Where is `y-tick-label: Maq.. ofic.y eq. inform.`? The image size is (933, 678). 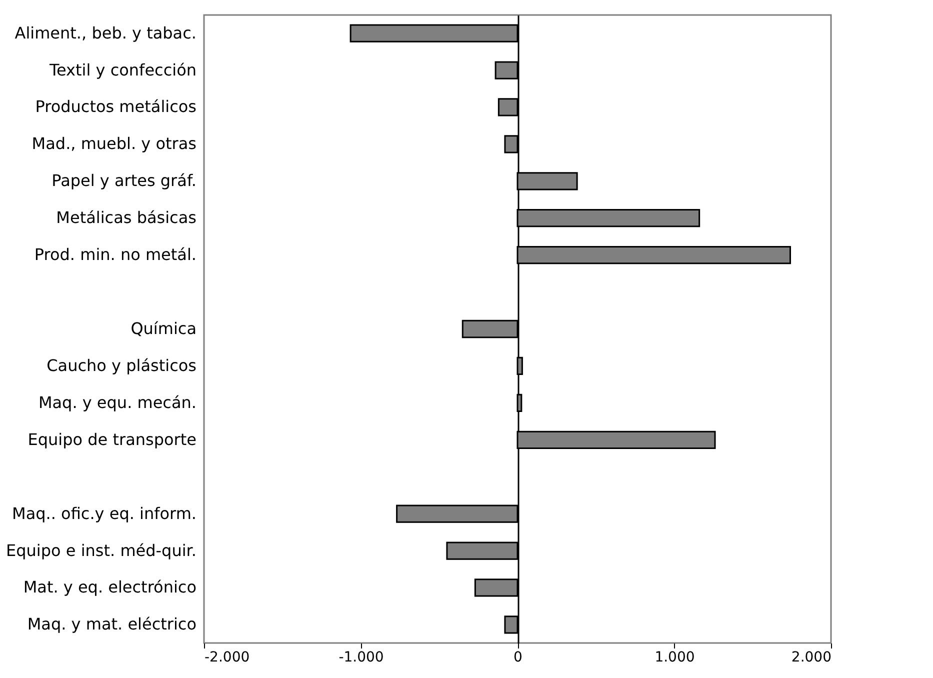 y-tick-label: Maq.. ofic.y eq. inform. is located at coordinates (104, 513).